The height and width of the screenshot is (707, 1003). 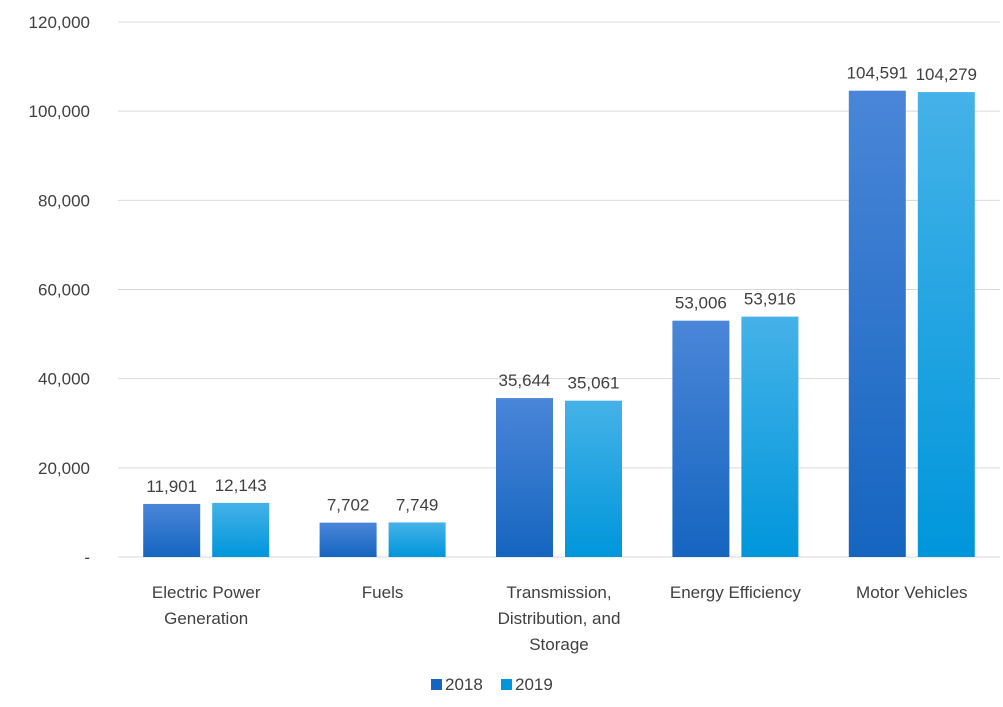 I want to click on data-label: 7,749, so click(x=417, y=504).